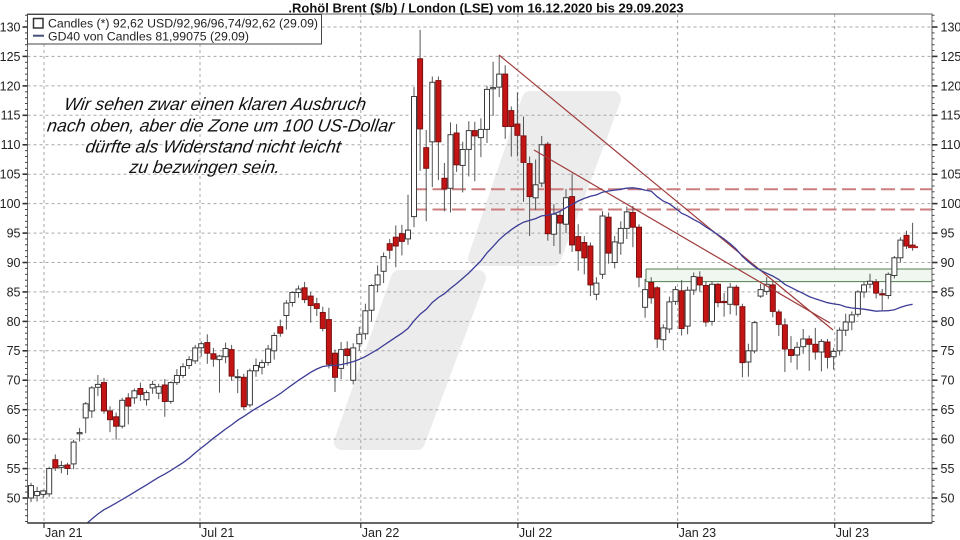 The image size is (960, 540). Describe the element at coordinates (215, 104) in the screenshot. I see `svg-text:Wir sehen zwar einen klaren Au: Wir sehen zwar einen klaren Ausbruch` at that location.